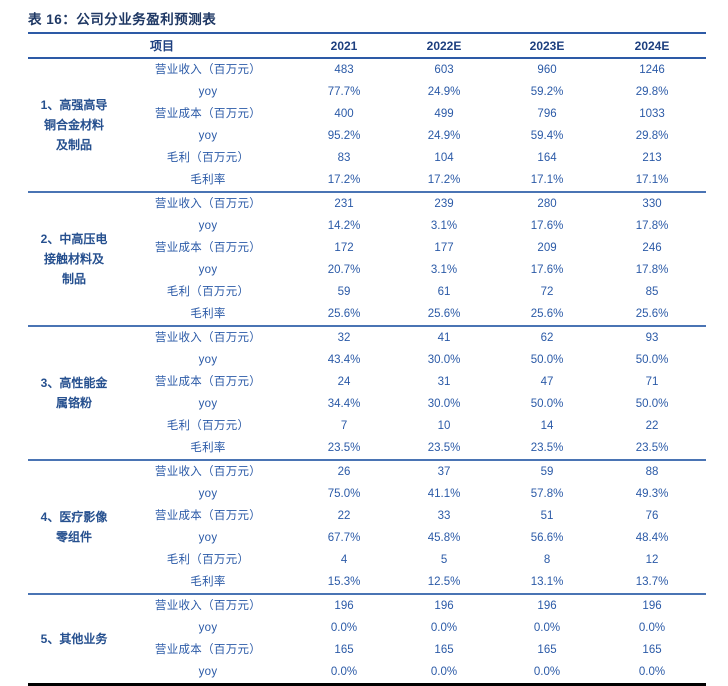 This screenshot has width=728, height=686. What do you see at coordinates (444, 471) in the screenshot?
I see `cell-value: 37` at bounding box center [444, 471].